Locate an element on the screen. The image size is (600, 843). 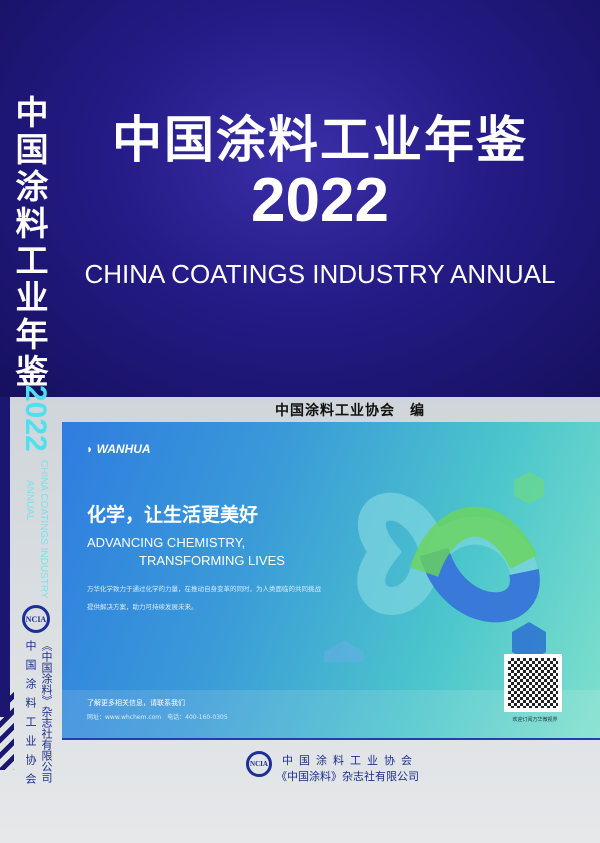
cover-title: 中国涂料工业年鉴 is located at coordinates (320, 140).